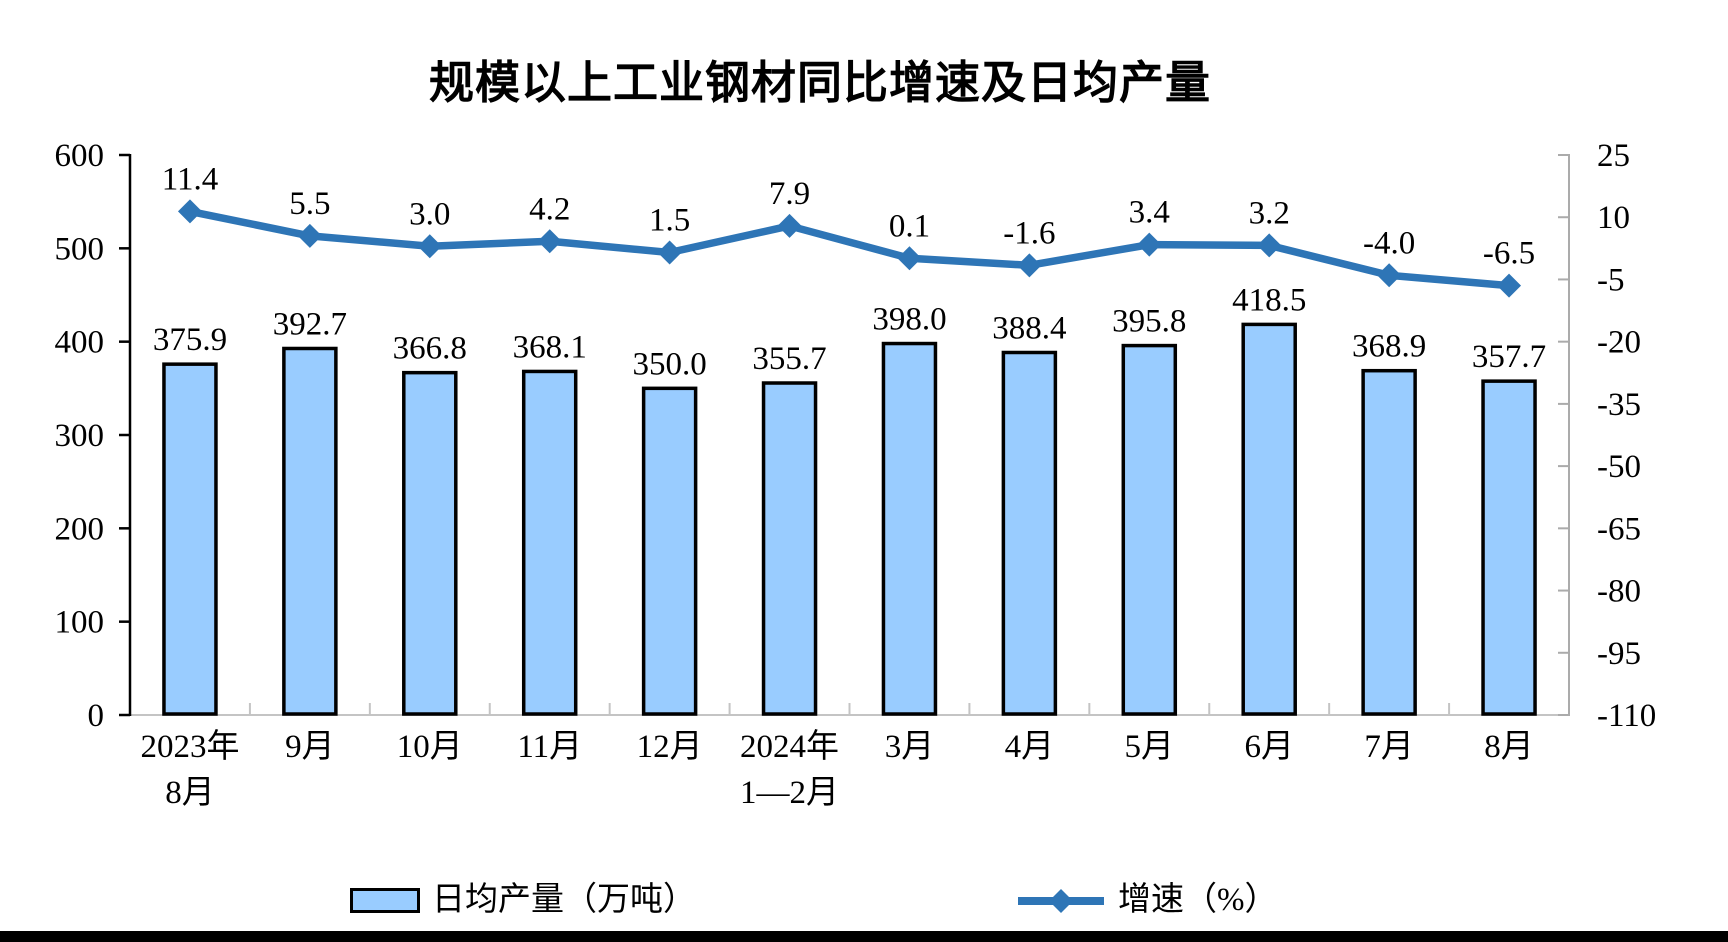  I want to click on left-axis-tick-label: 400, so click(80, 343).